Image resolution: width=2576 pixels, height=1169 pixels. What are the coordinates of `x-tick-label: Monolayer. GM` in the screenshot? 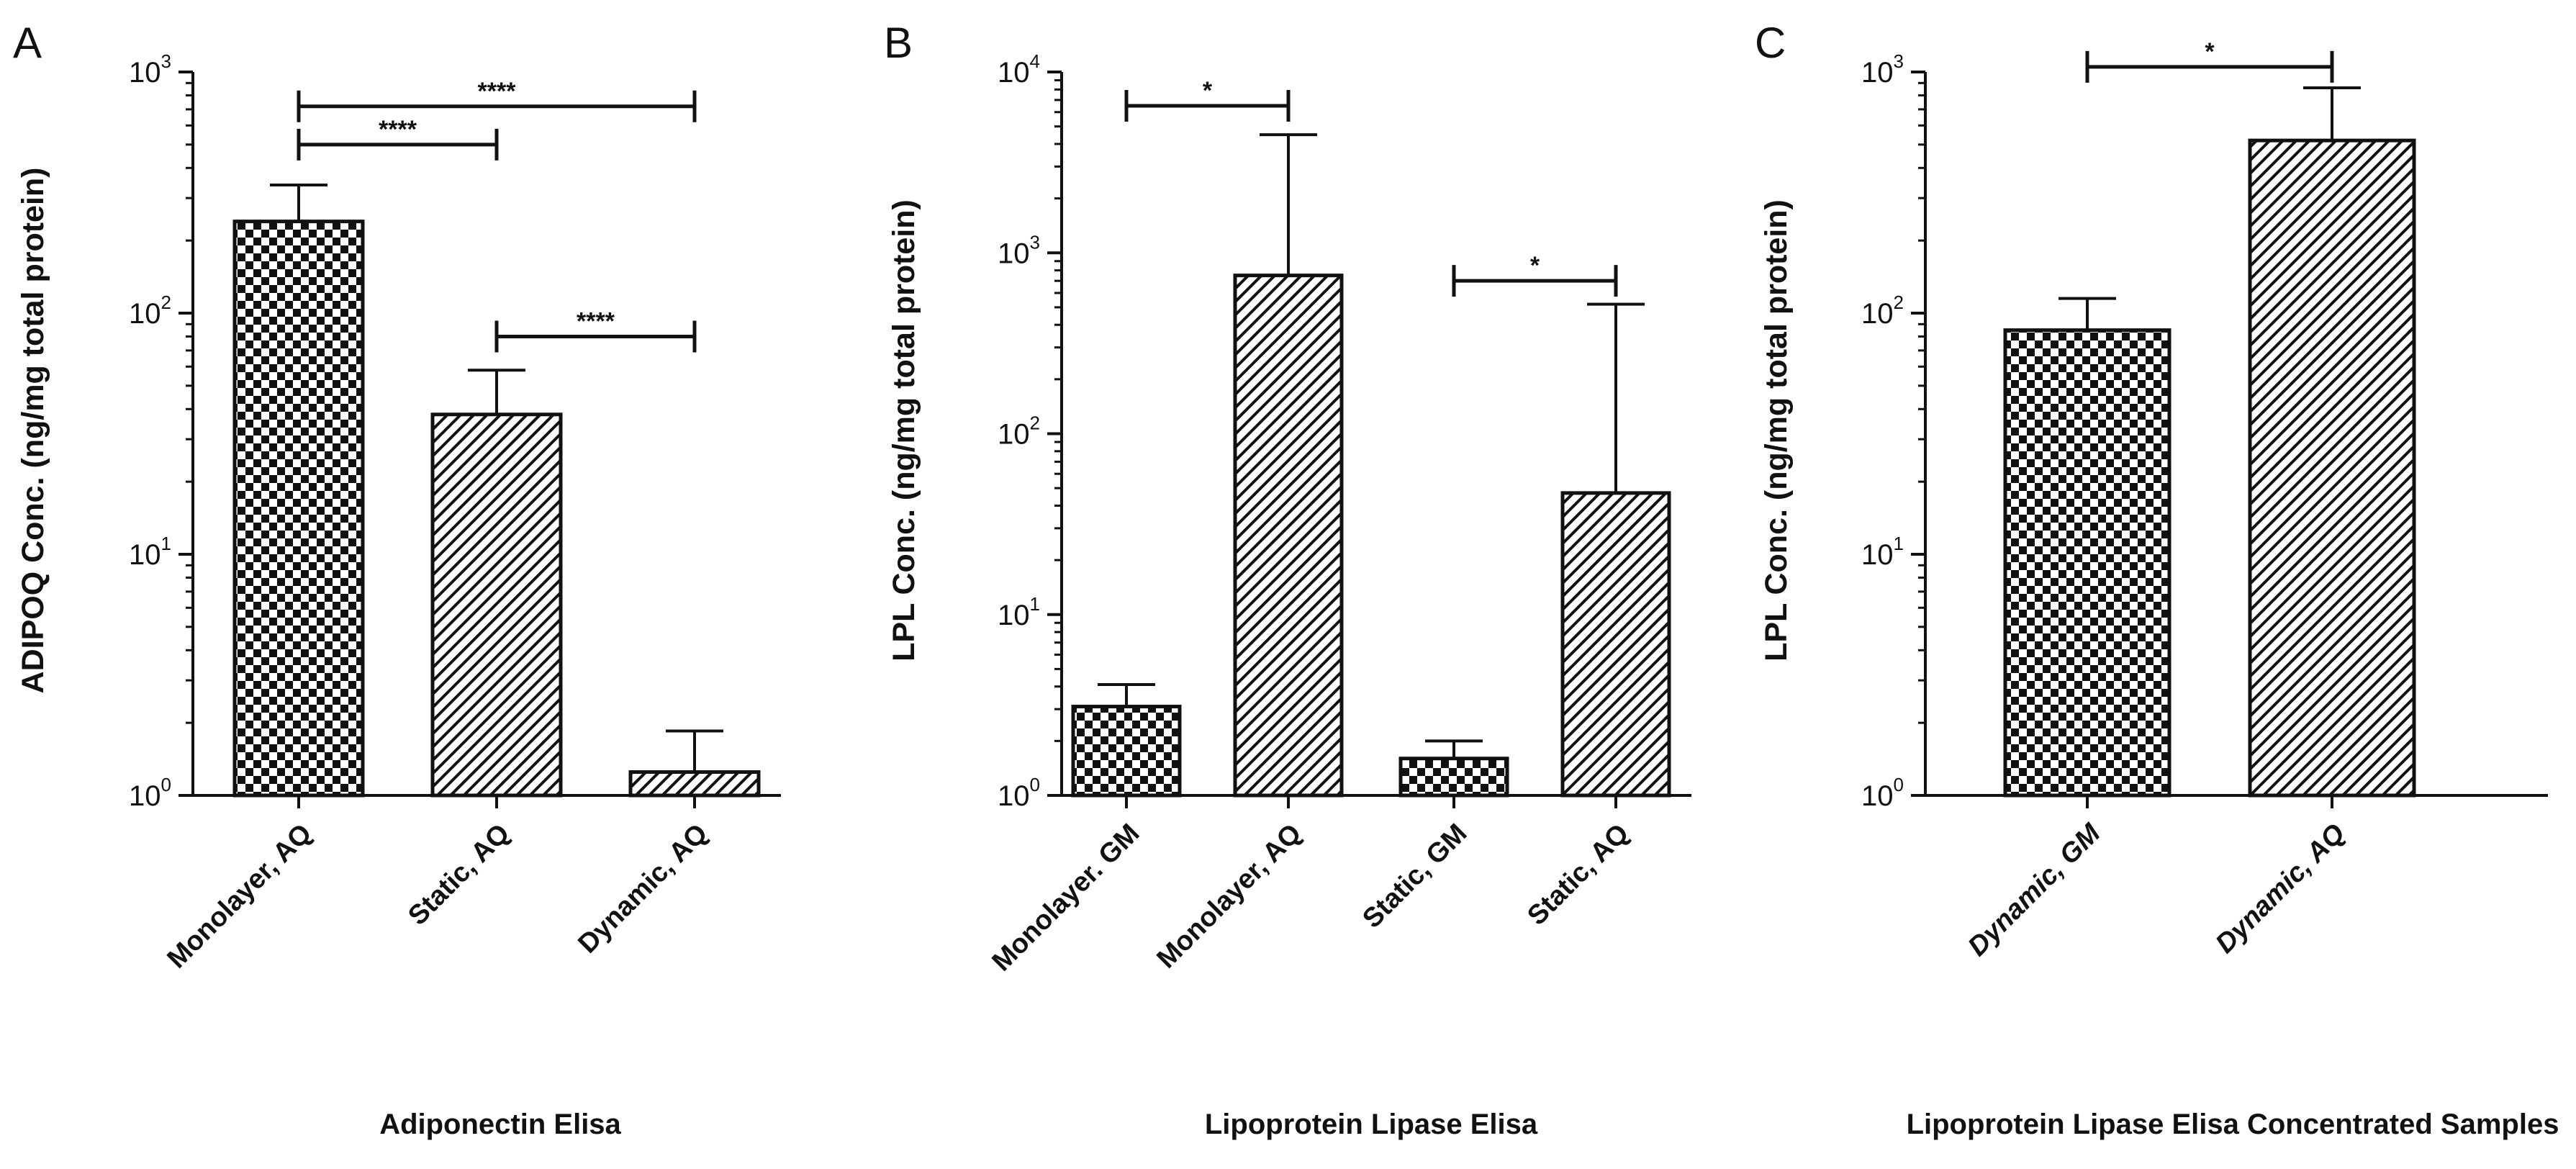 It's located at (1067, 898).